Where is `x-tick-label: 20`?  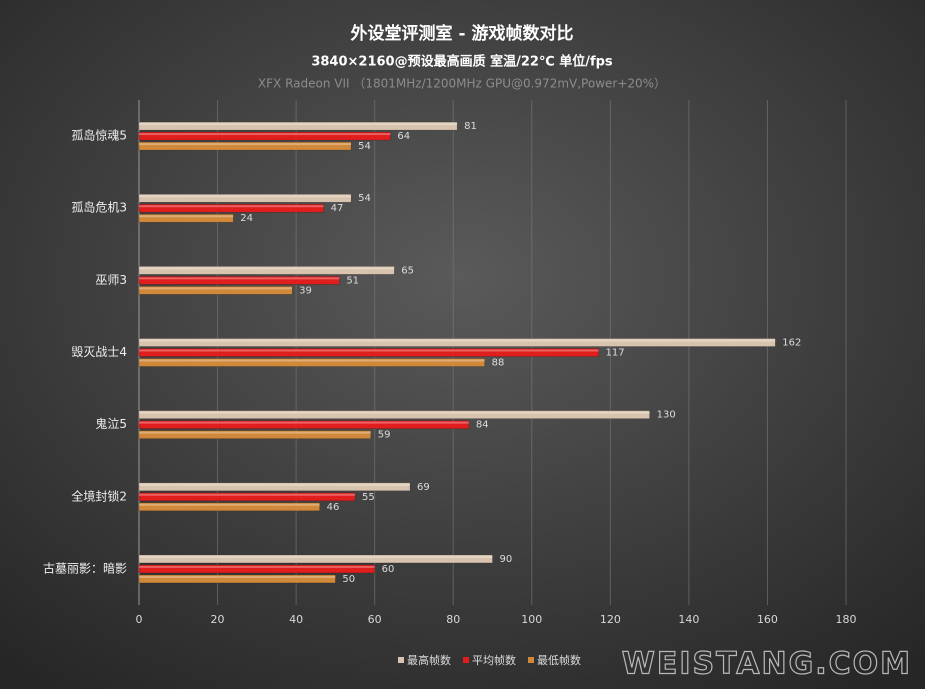 x-tick-label: 20 is located at coordinates (218, 619).